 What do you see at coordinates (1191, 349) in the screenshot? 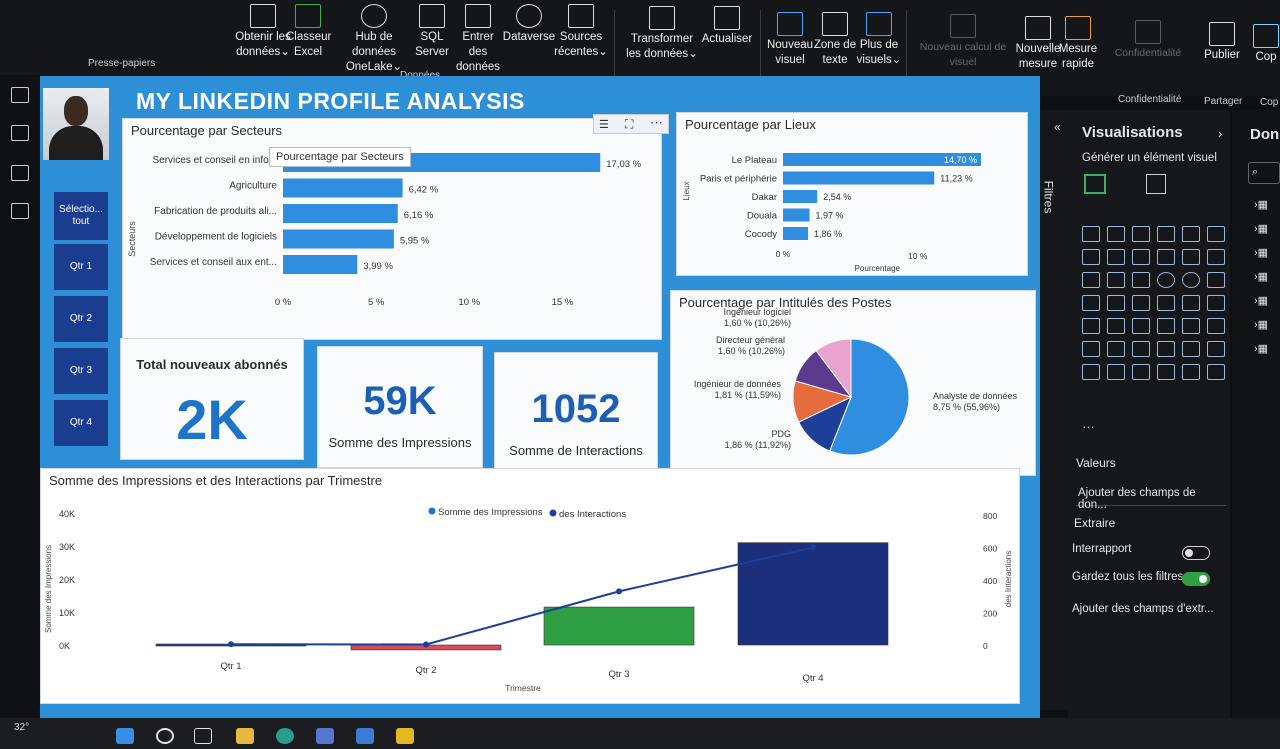
I see `narrative-icon` at bounding box center [1191, 349].